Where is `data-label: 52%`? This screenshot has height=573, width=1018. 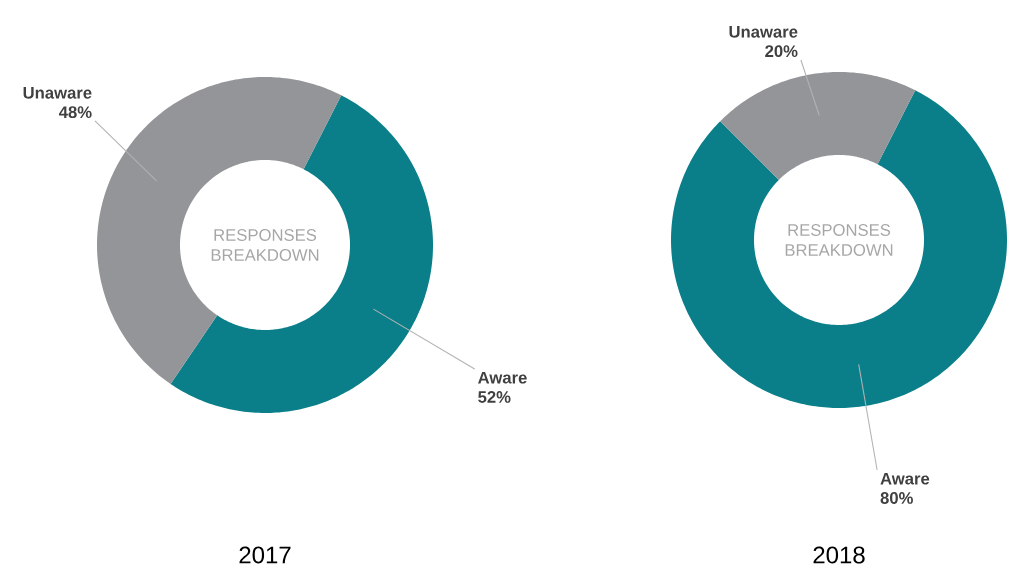 data-label: 52% is located at coordinates (494, 397).